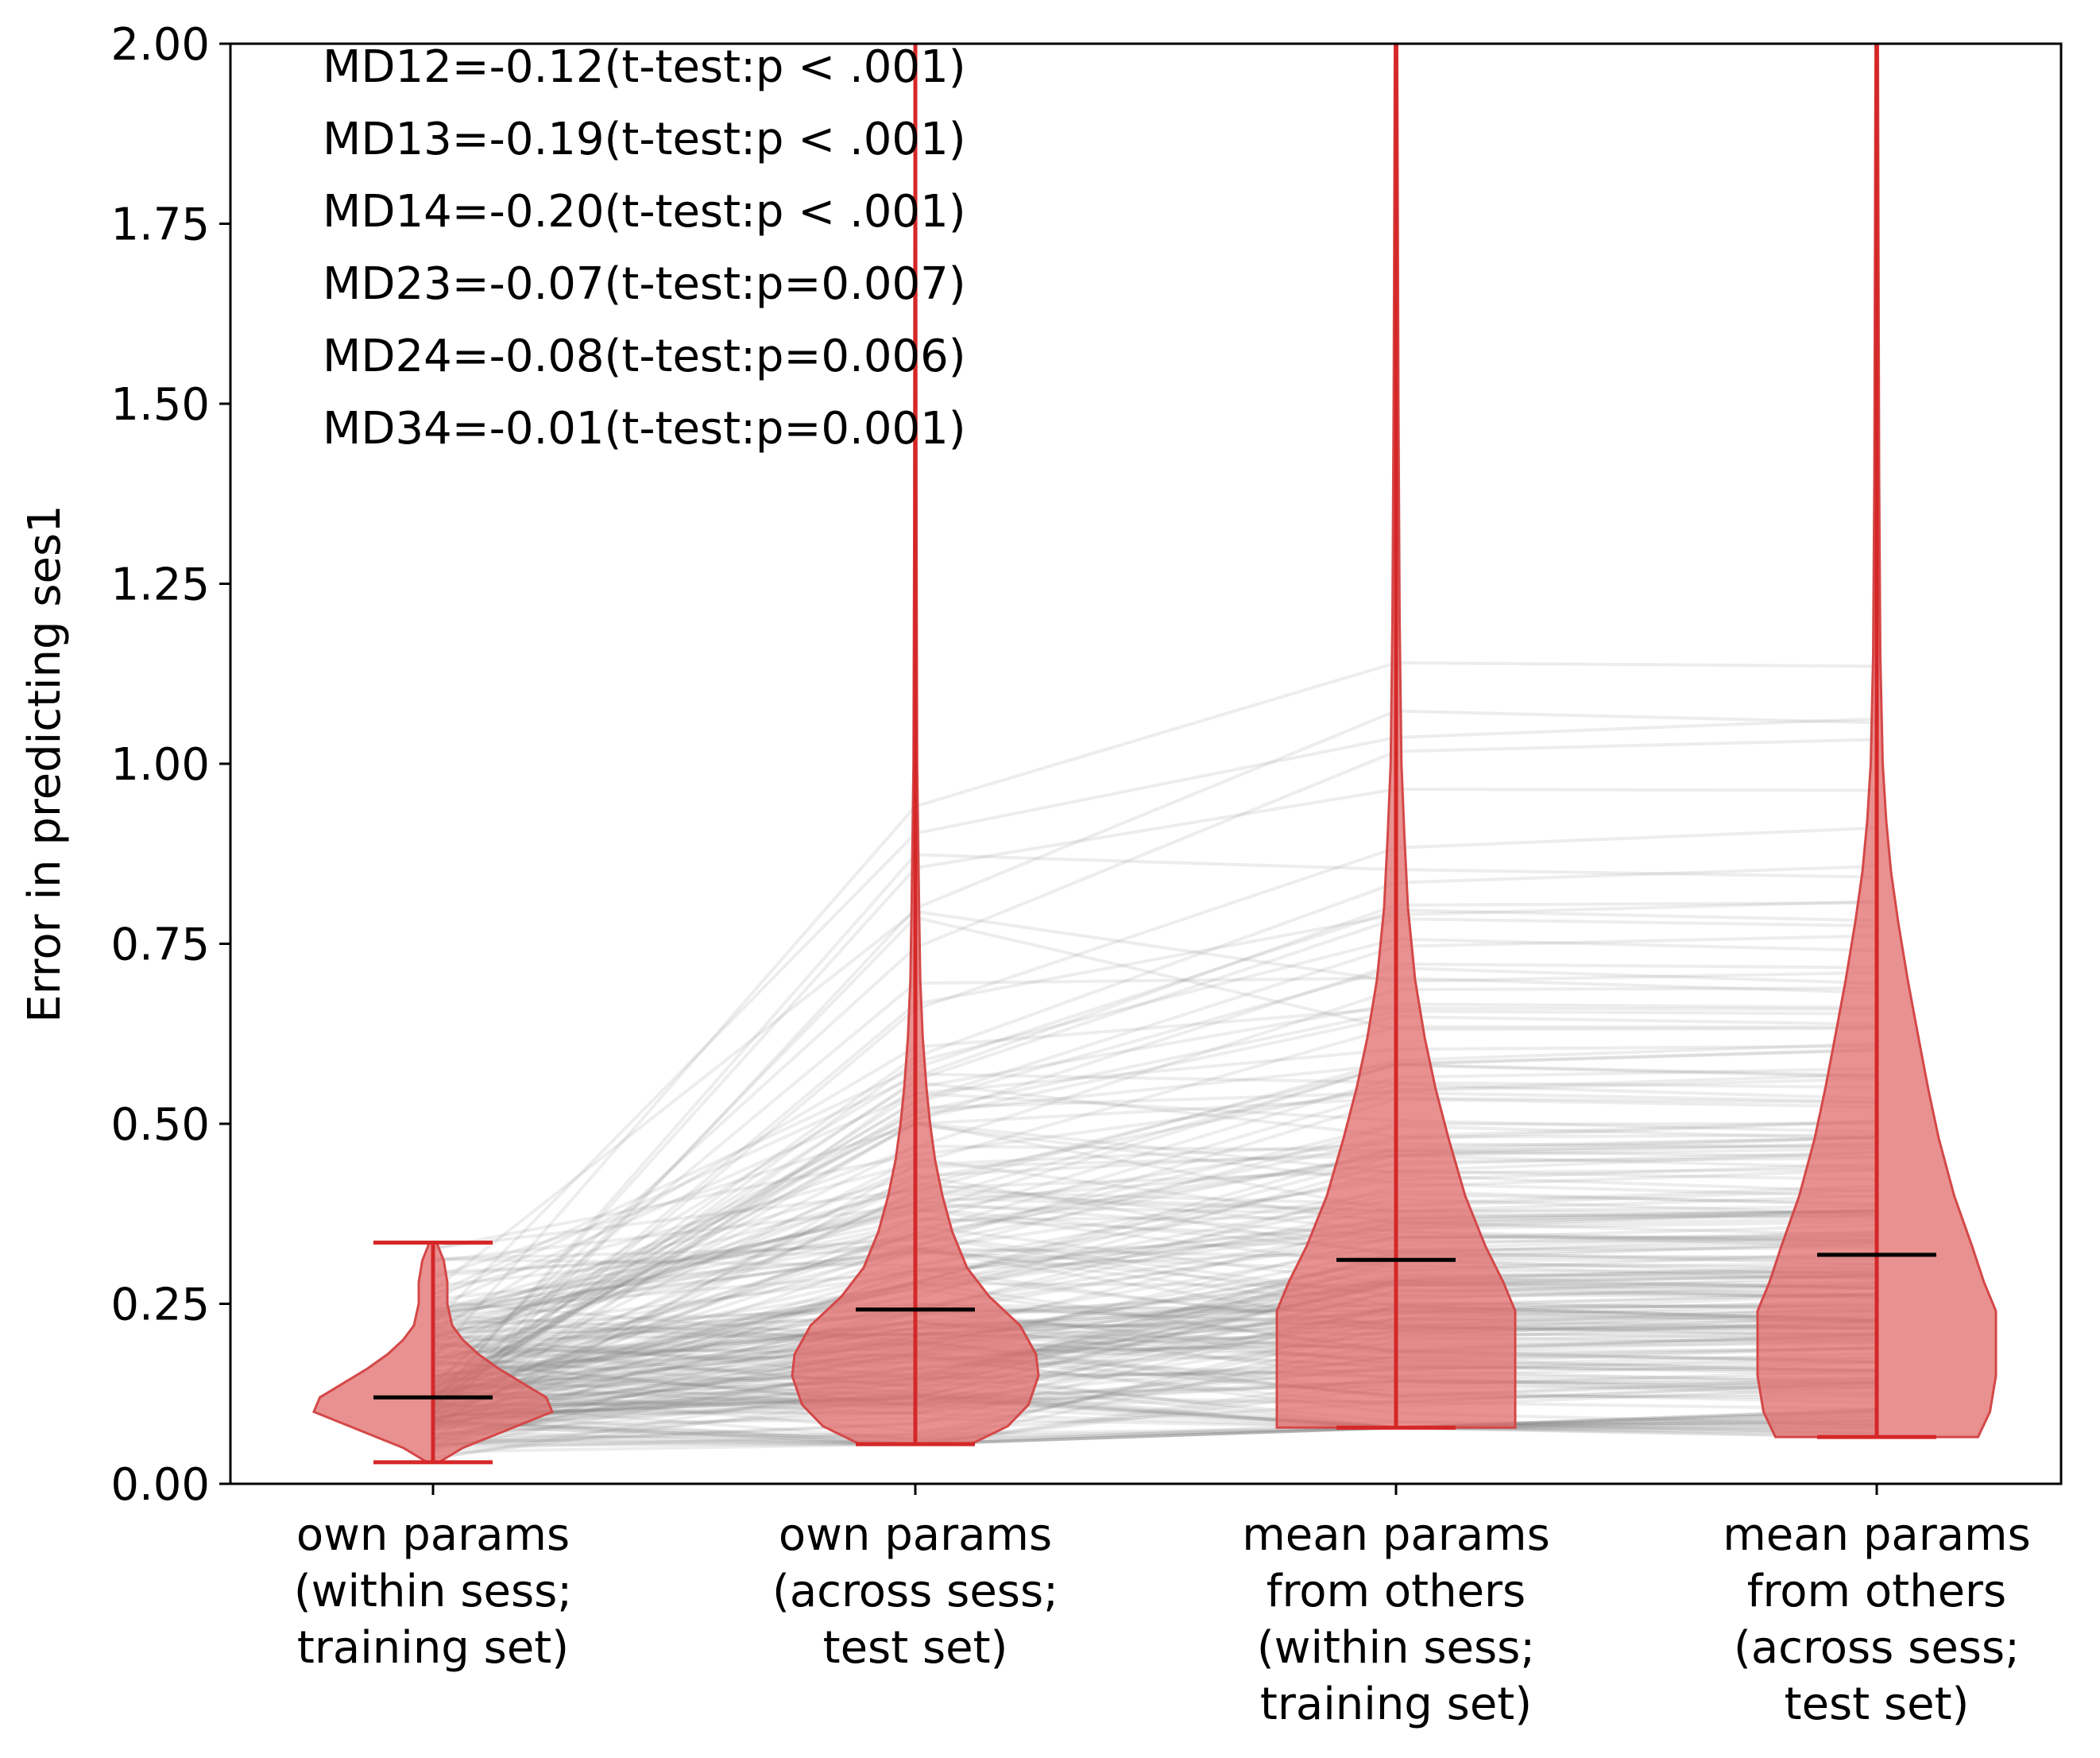 Image resolution: width=2100 pixels, height=1758 pixels. What do you see at coordinates (433, 1535) in the screenshot?
I see `x-tick-label: own params` at bounding box center [433, 1535].